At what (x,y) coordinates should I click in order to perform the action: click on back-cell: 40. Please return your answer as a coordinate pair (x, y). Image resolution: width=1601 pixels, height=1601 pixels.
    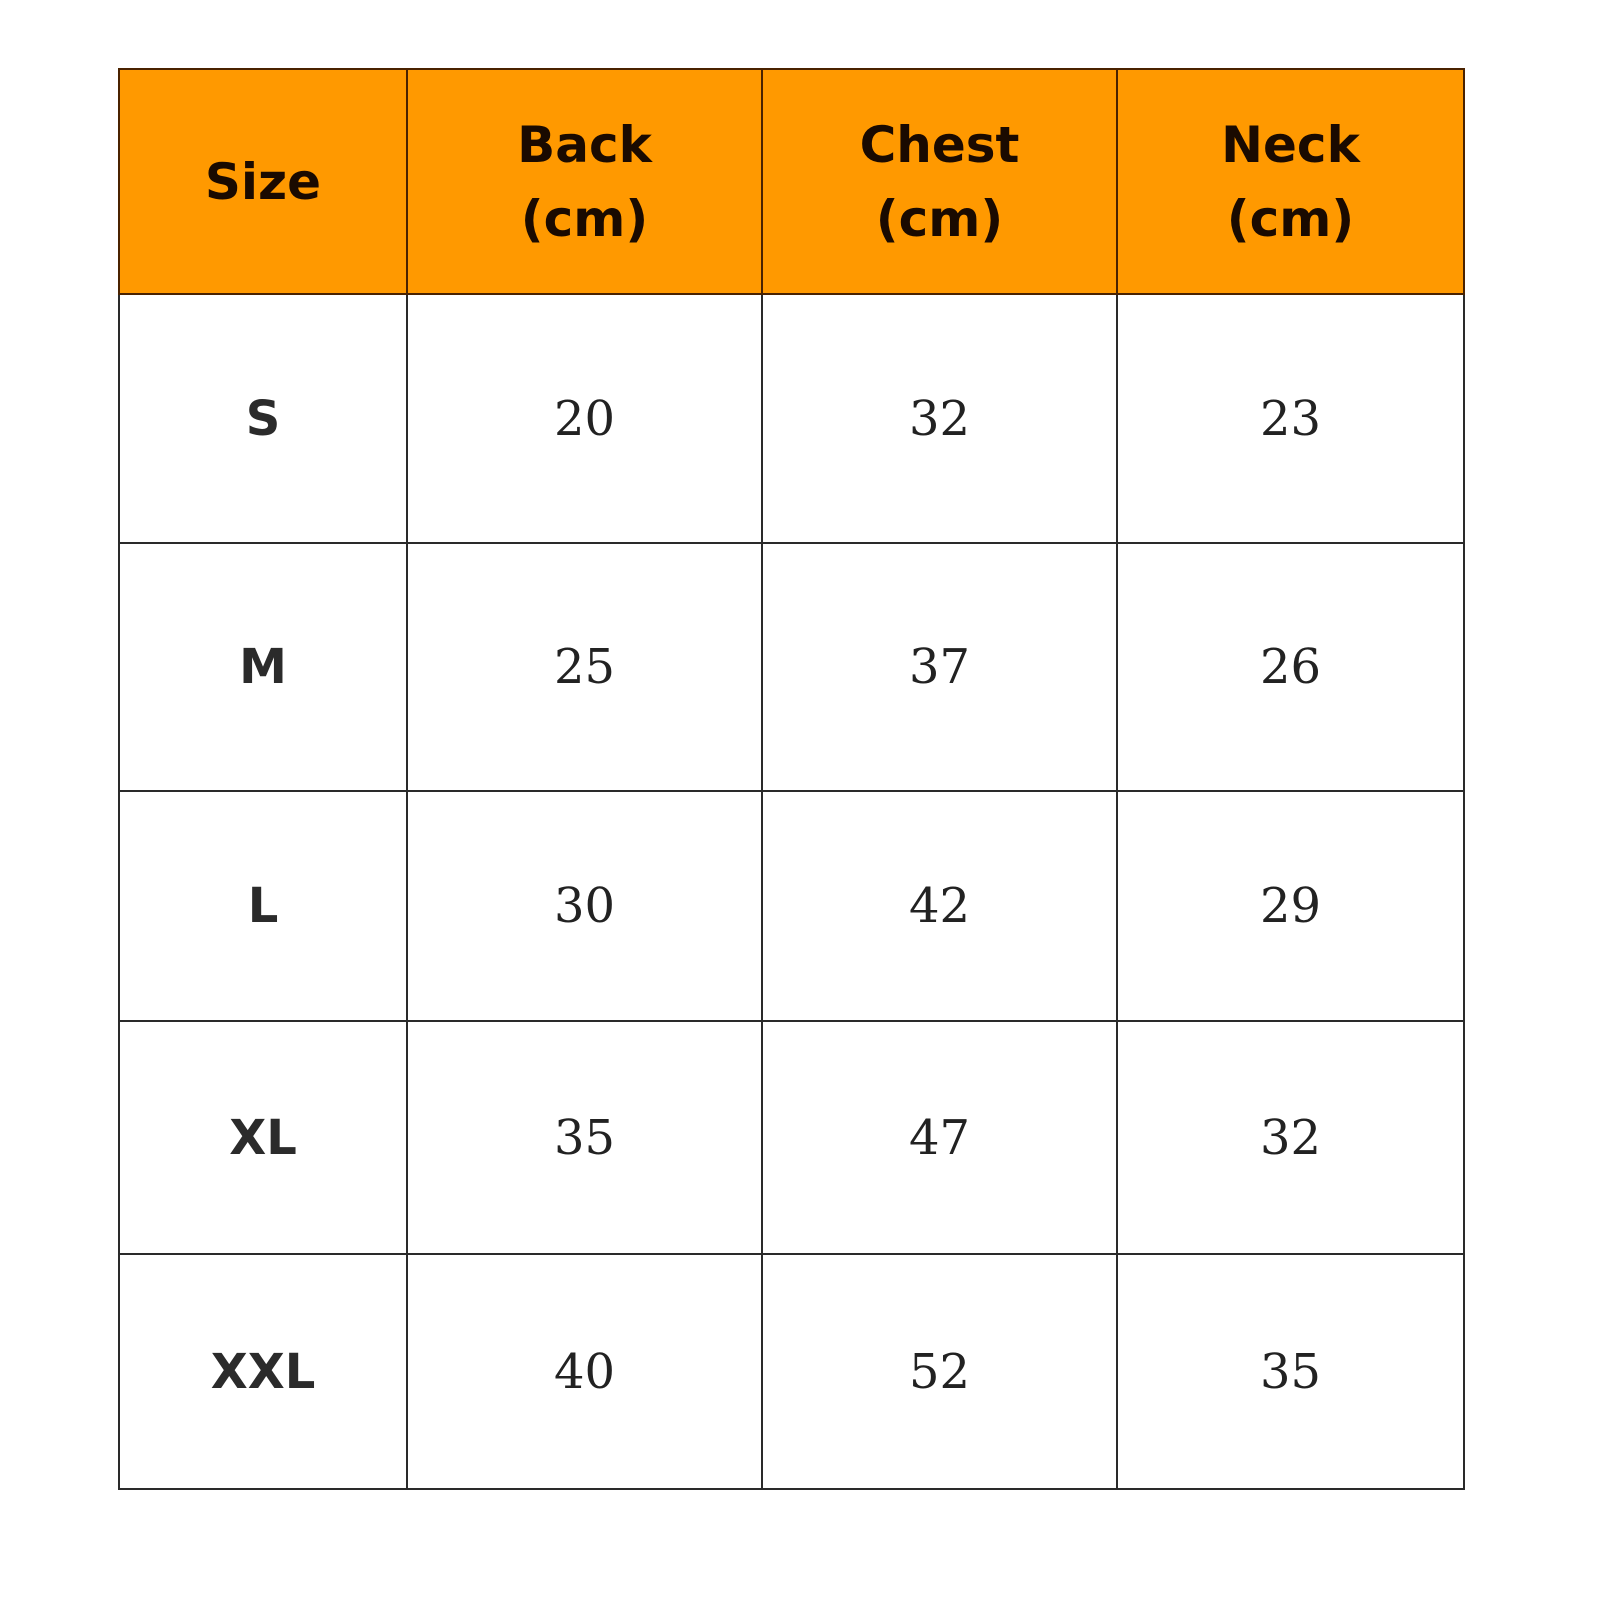
    Looking at the image, I should click on (584, 1371).